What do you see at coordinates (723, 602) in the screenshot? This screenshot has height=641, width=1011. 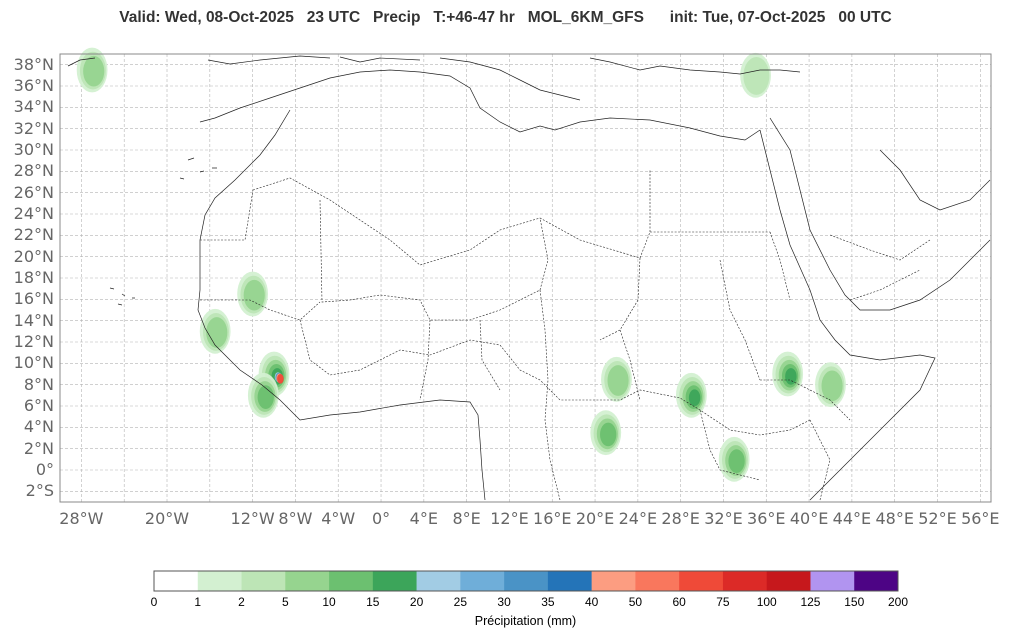 I see `colorbar-tick: 75` at bounding box center [723, 602].